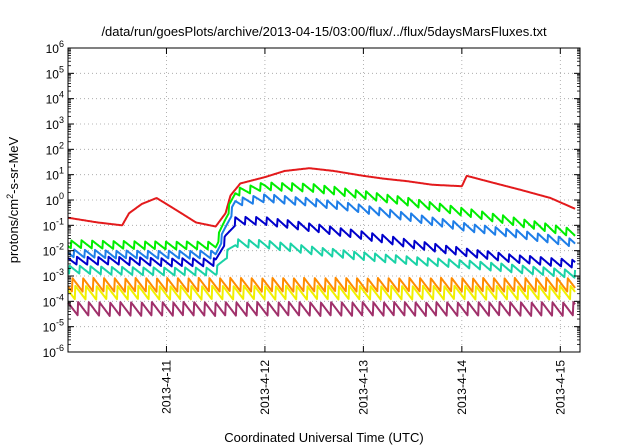 The width and height of the screenshot is (640, 448). What do you see at coordinates (53, 300) in the screenshot?
I see `y-tick-label: 10⁻⁴` at bounding box center [53, 300].